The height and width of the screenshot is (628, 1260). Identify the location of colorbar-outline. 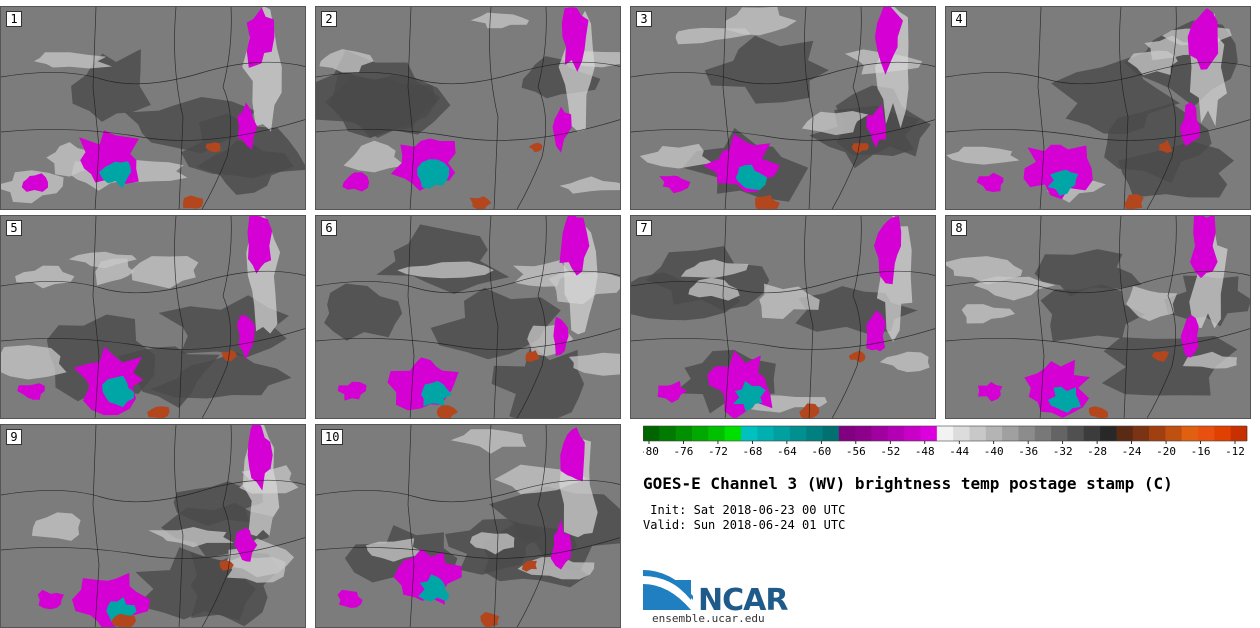
(945, 433).